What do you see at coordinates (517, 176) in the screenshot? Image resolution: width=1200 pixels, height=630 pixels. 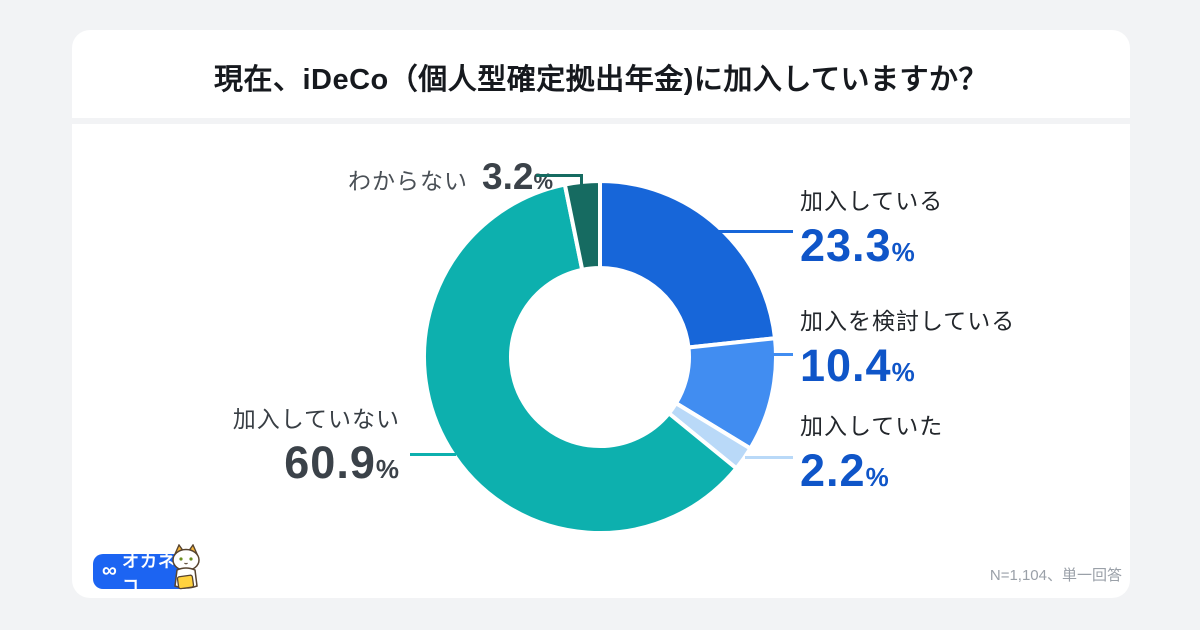 I see `callout-unknown-value: 3.2%` at bounding box center [517, 176].